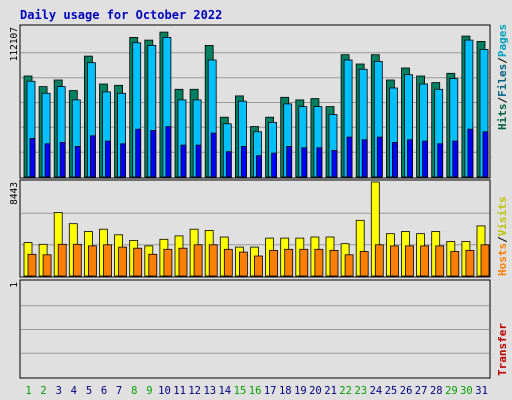 Image resolution: width=512 pixels, height=400 pixels. What do you see at coordinates (14, 193) in the screenshot?
I see `middle-ytick-label: 8443` at bounding box center [14, 193].